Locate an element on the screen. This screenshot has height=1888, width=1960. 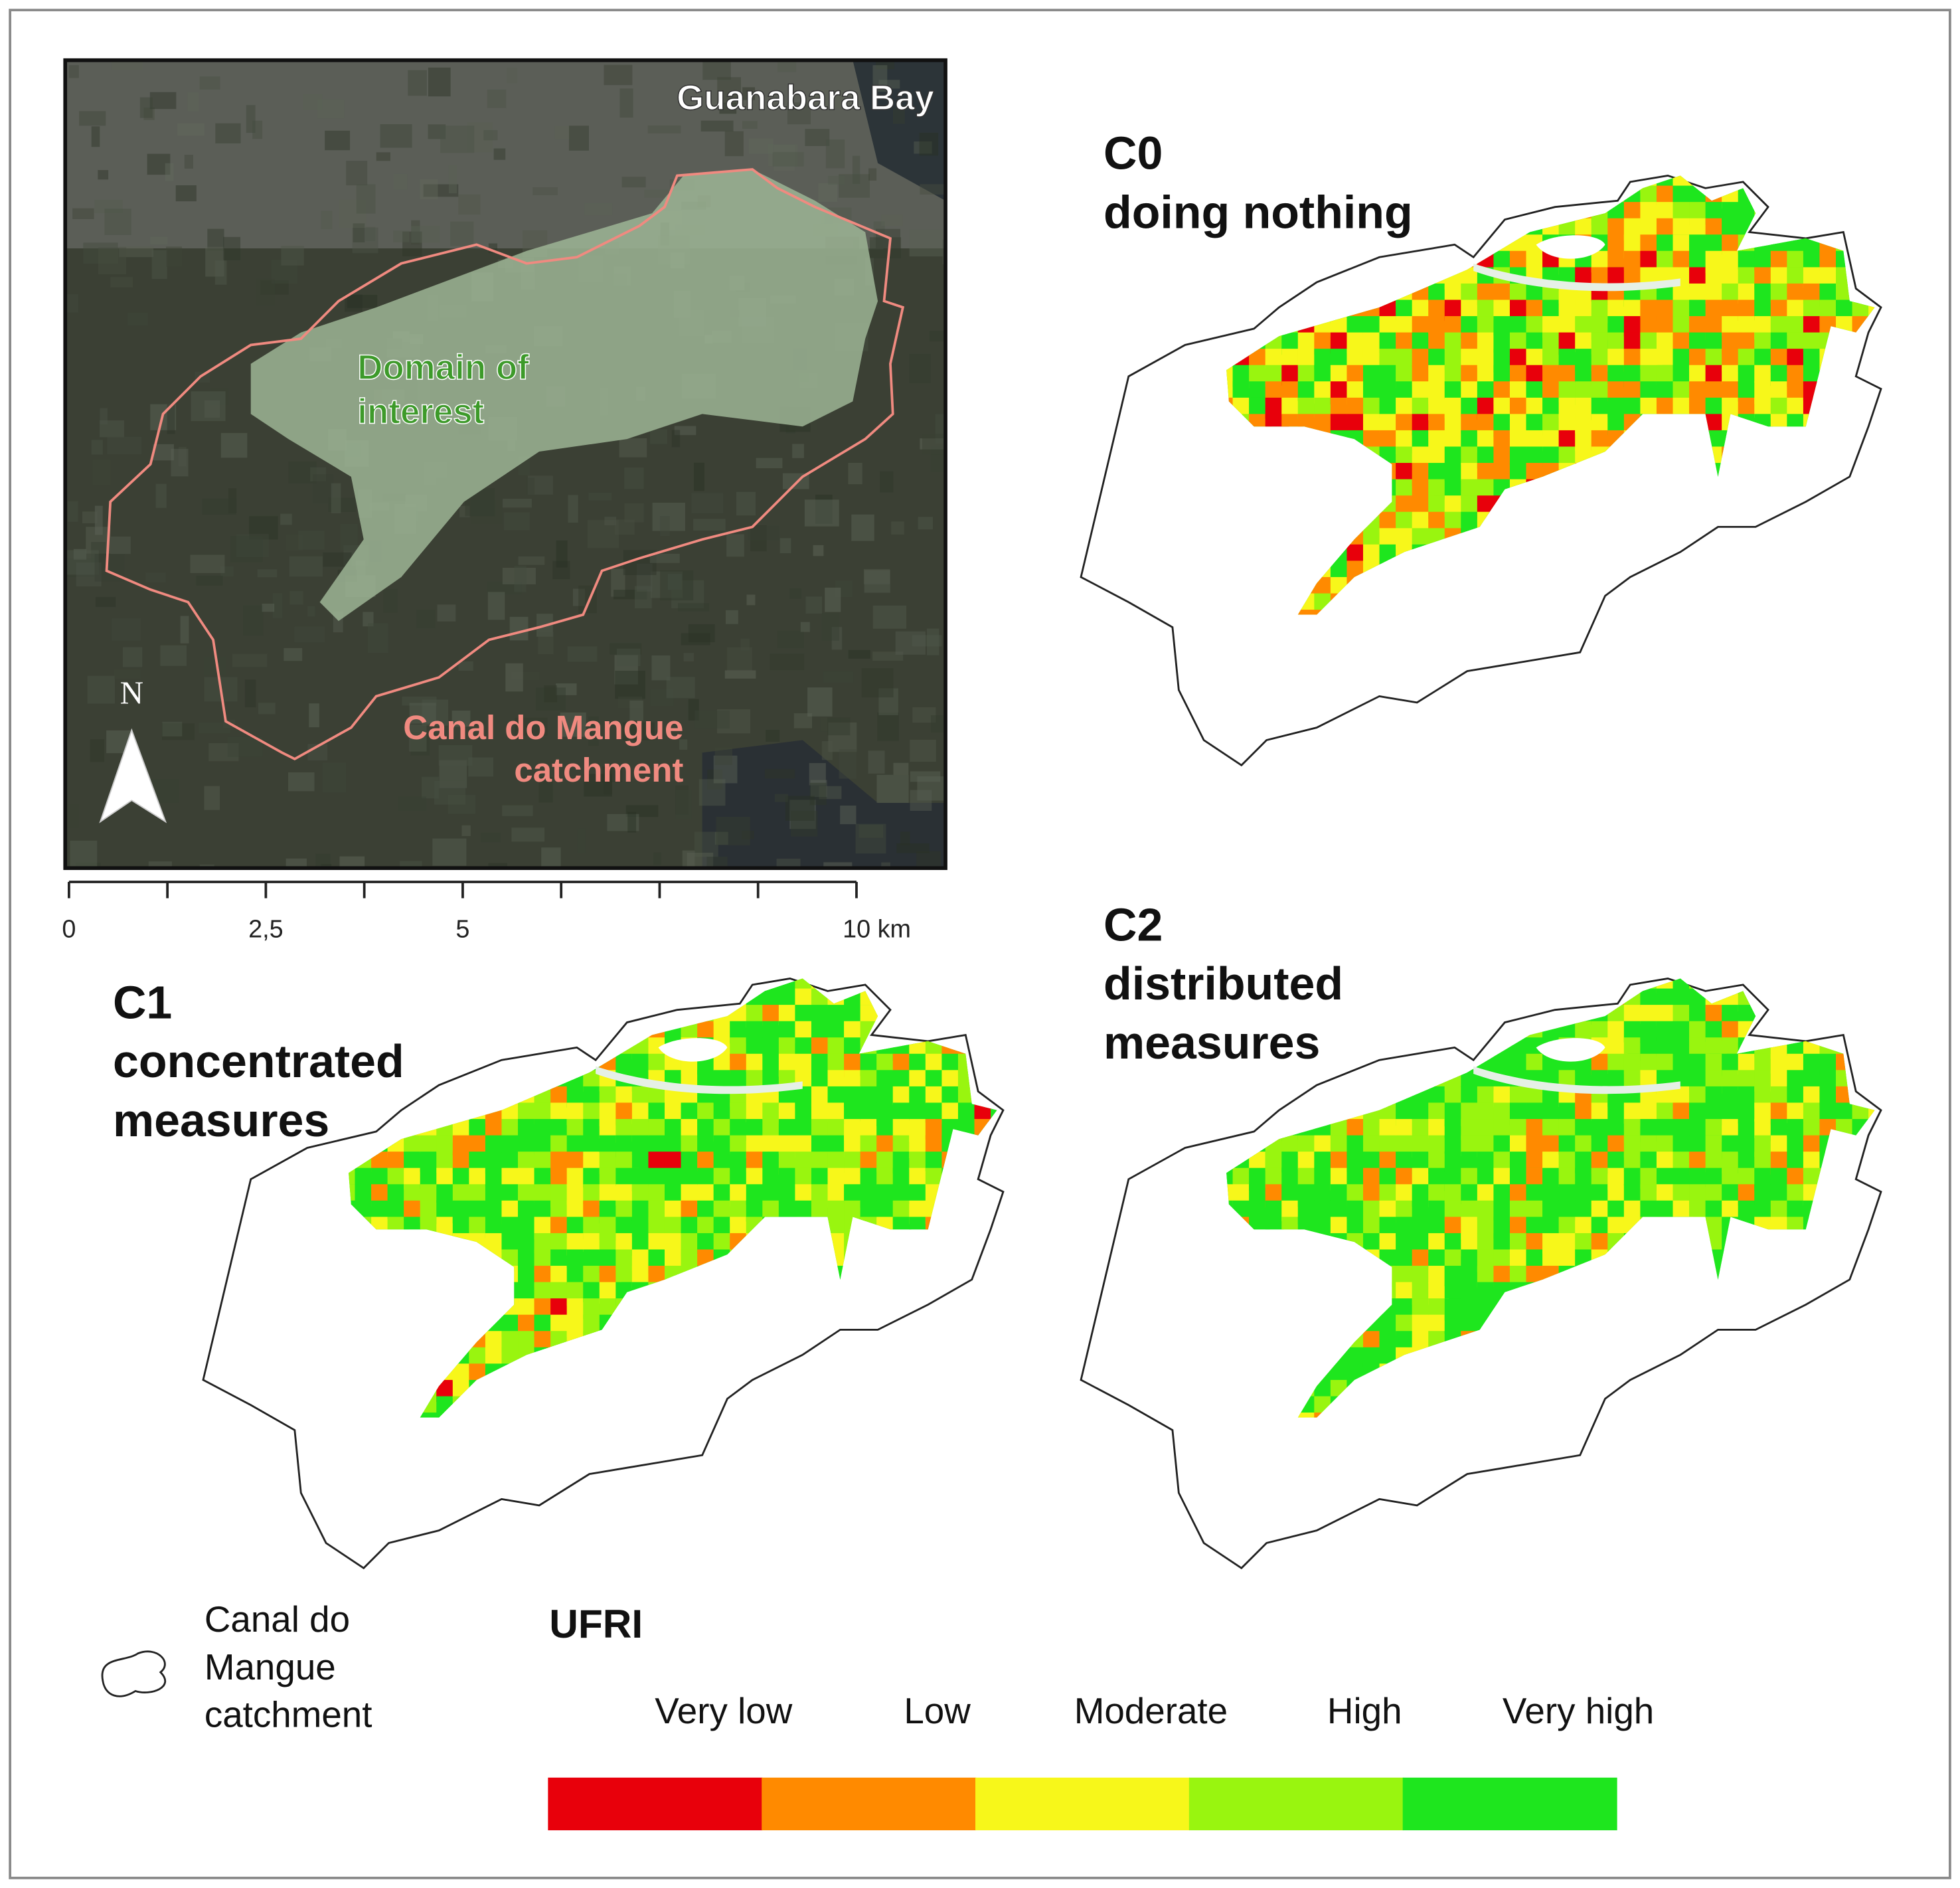
scenario-description: distributed is located at coordinates (1223, 984).